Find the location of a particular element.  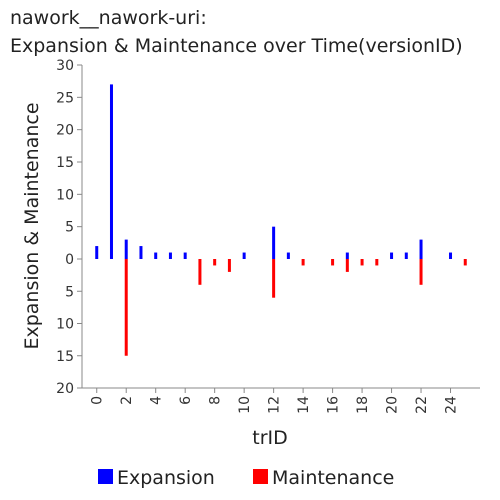

x-tick-label: 20 is located at coordinates (393, 405).